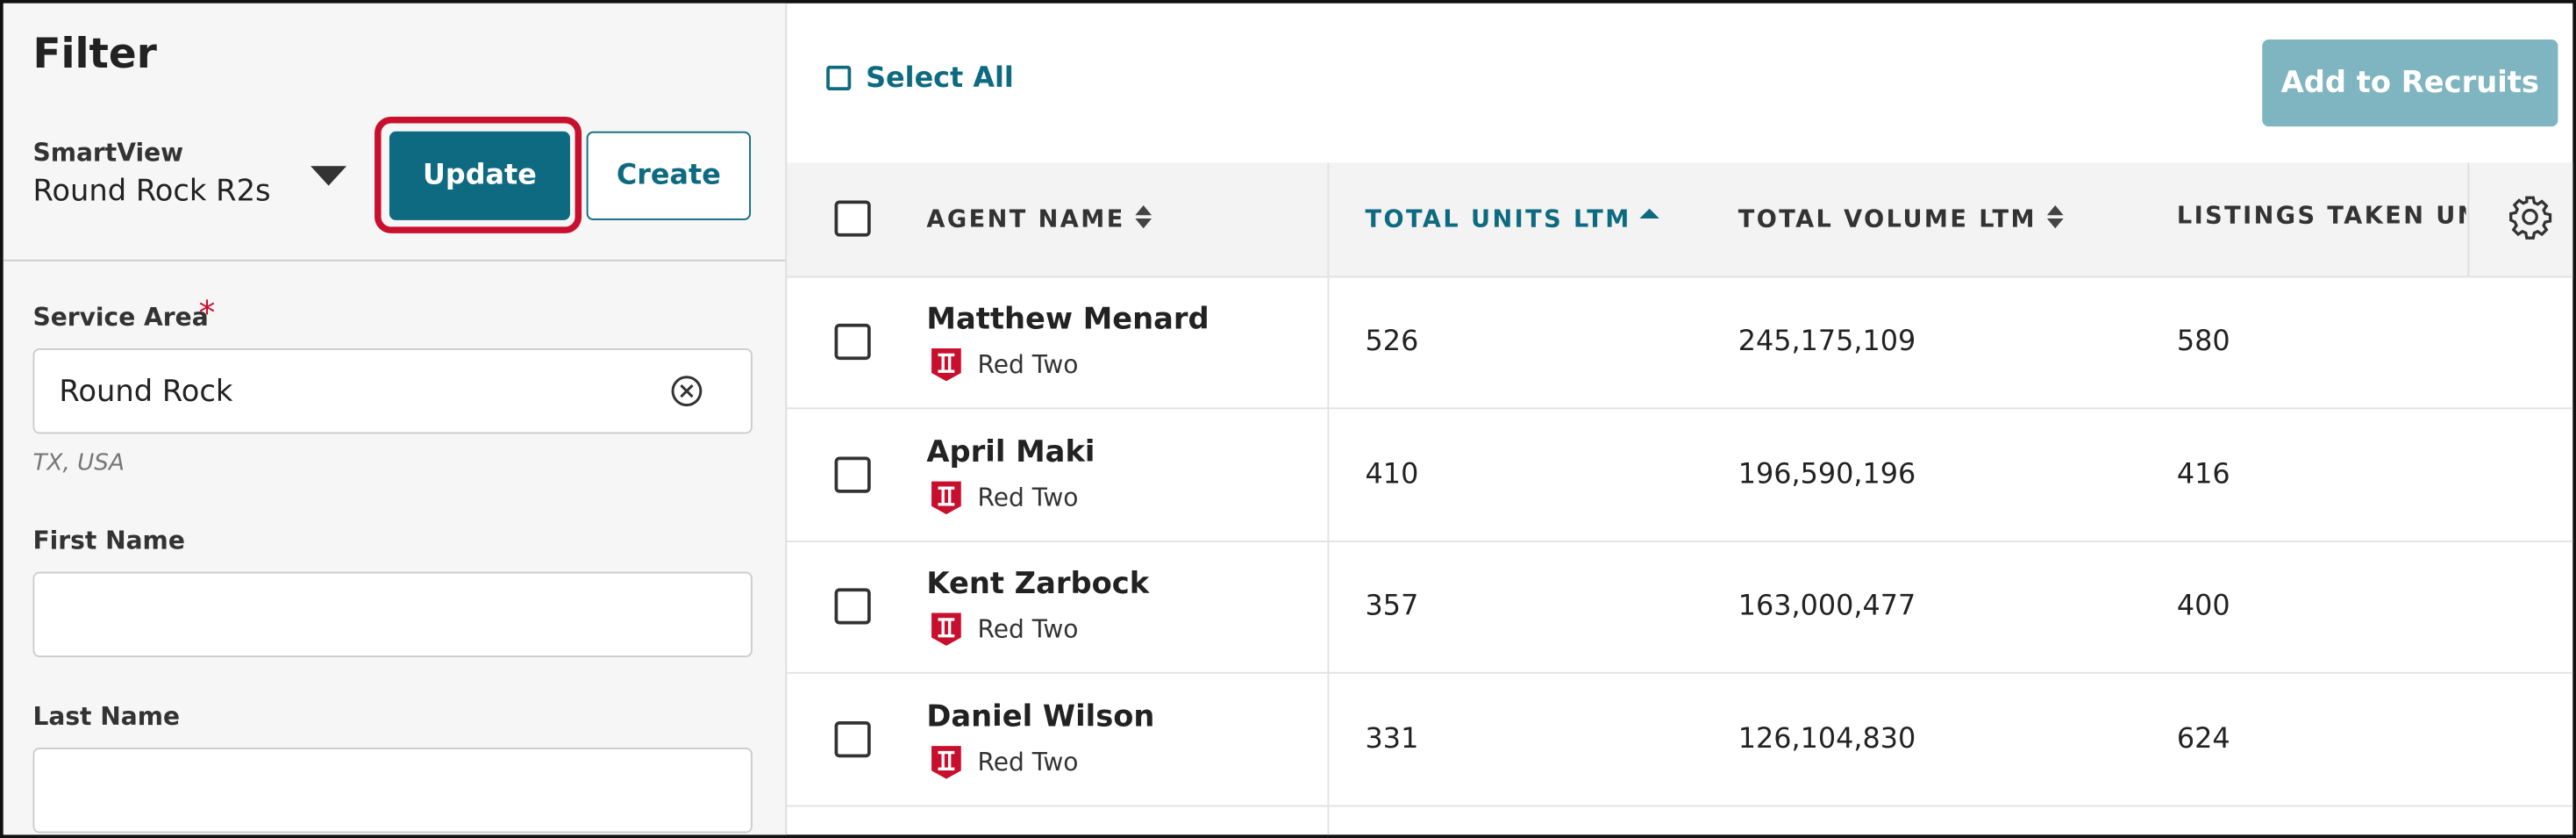  I want to click on add-to-recruits-button: Add to Recruits, so click(2410, 83).